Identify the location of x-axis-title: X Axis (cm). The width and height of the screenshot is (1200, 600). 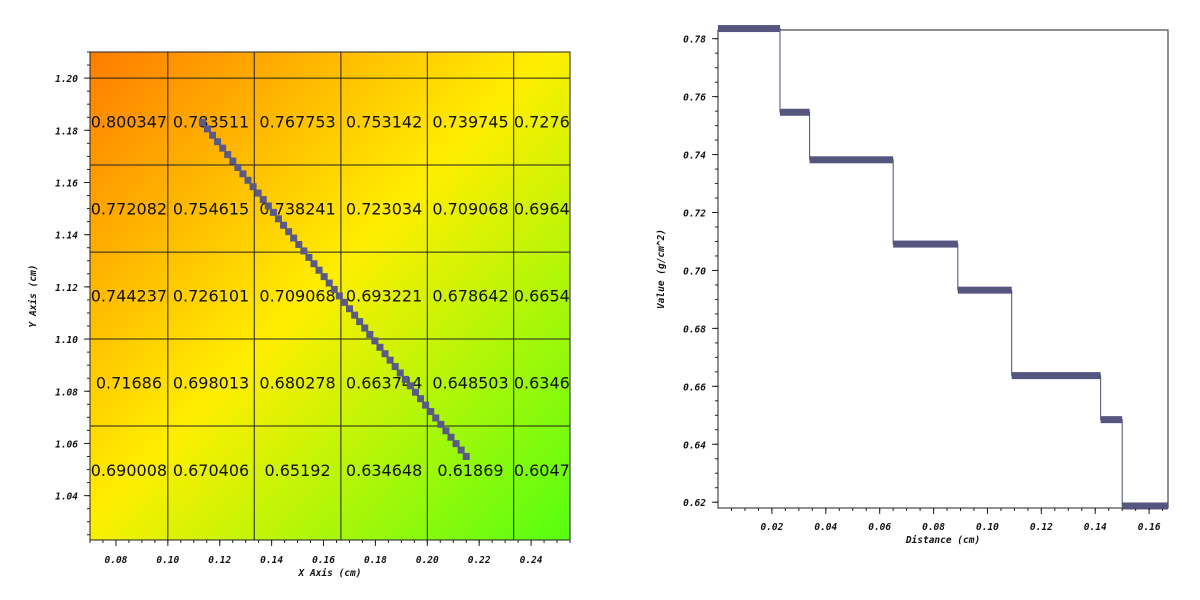
(330, 573).